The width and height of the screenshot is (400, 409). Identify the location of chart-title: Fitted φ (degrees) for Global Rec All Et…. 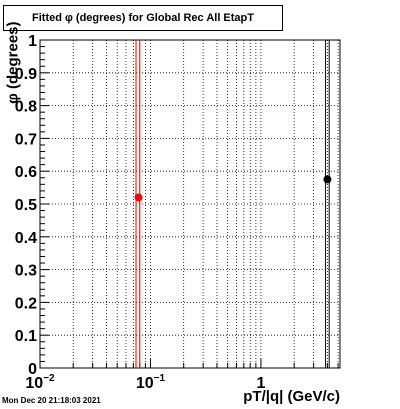
(143, 18).